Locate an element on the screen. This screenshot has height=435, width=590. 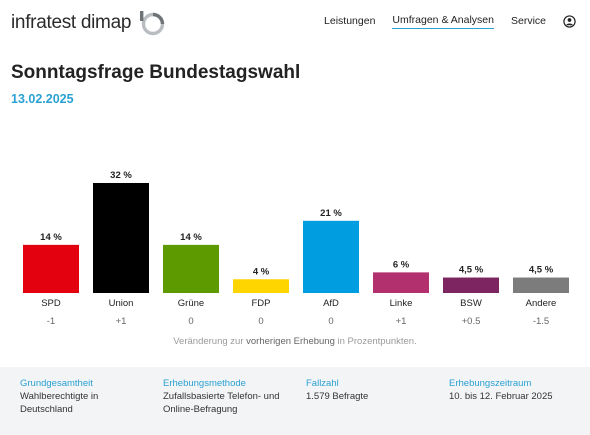
logo-mark-icon is located at coordinates (152, 23).